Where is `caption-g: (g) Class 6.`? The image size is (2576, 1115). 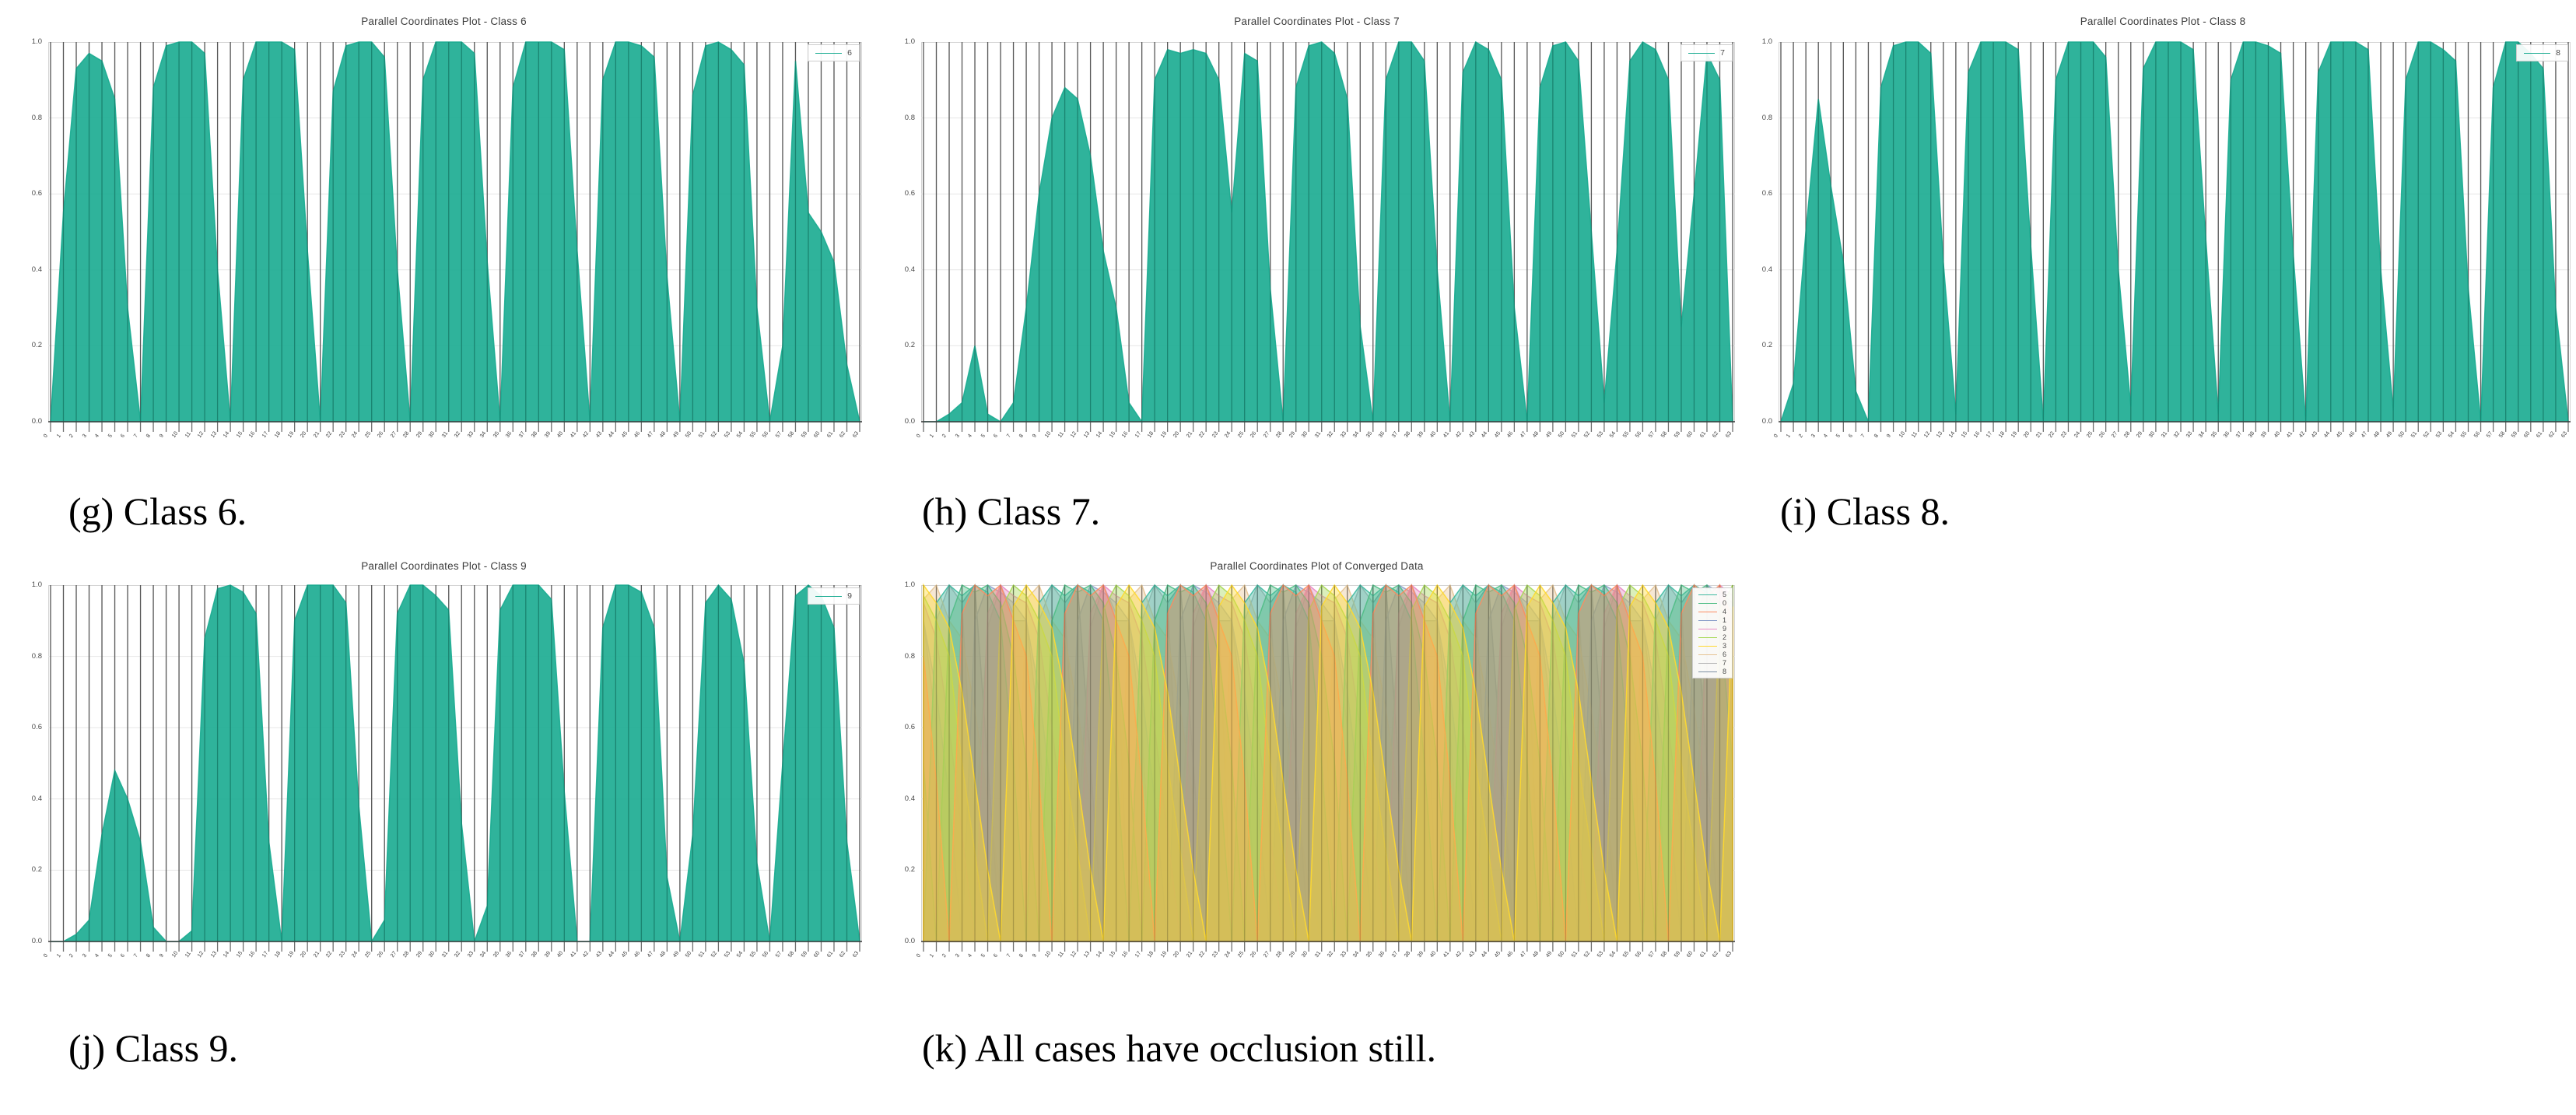 caption-g: (g) Class 6. is located at coordinates (158, 511).